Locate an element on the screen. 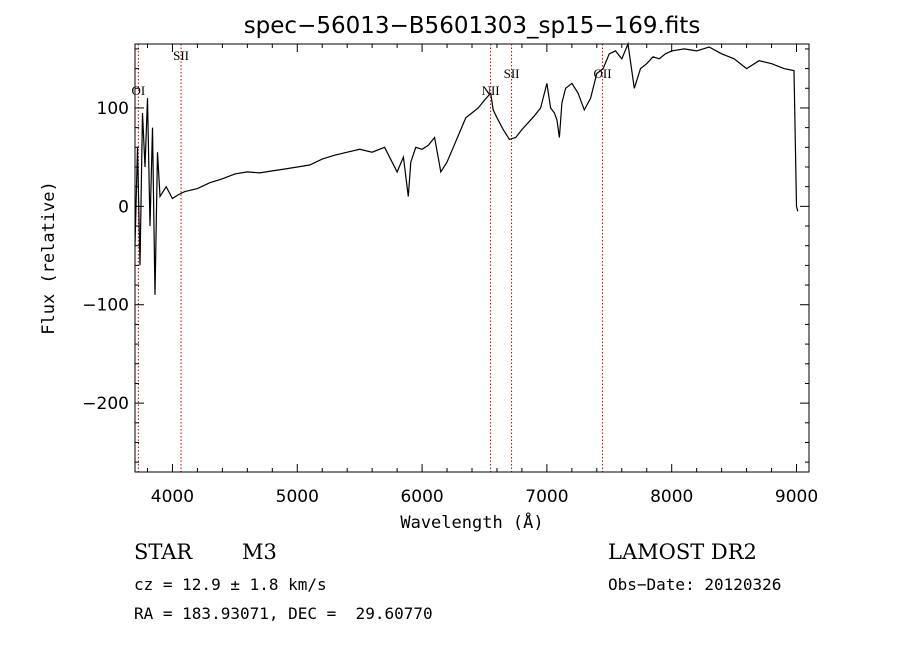 Image resolution: width=900 pixels, height=649 pixels. y-tick-label: −200 is located at coordinates (105, 404).